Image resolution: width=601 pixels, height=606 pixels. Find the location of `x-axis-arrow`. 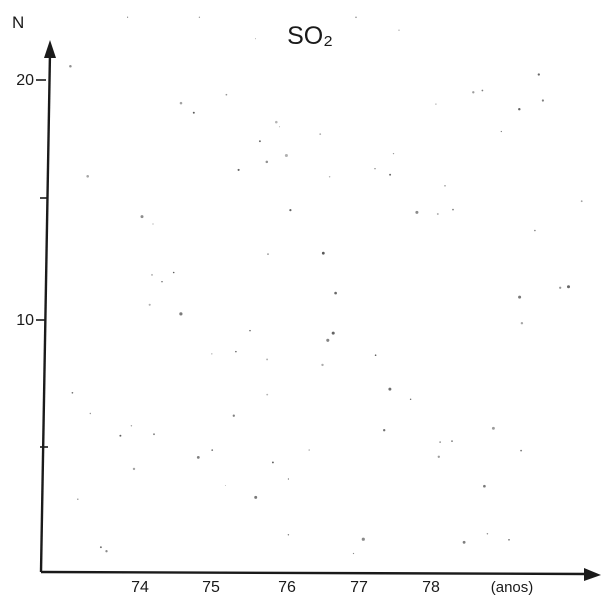

x-axis-arrow is located at coordinates (592, 574).